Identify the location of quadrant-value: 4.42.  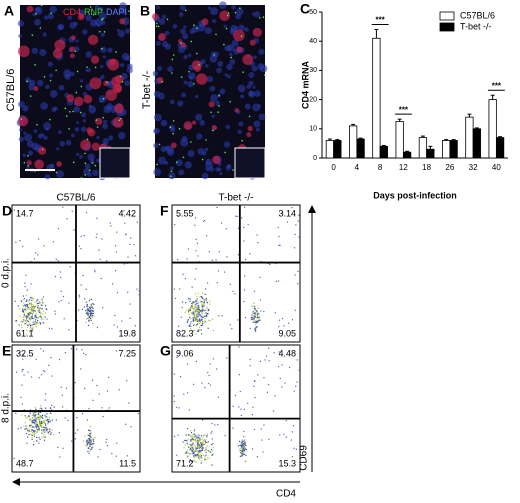
(127, 213).